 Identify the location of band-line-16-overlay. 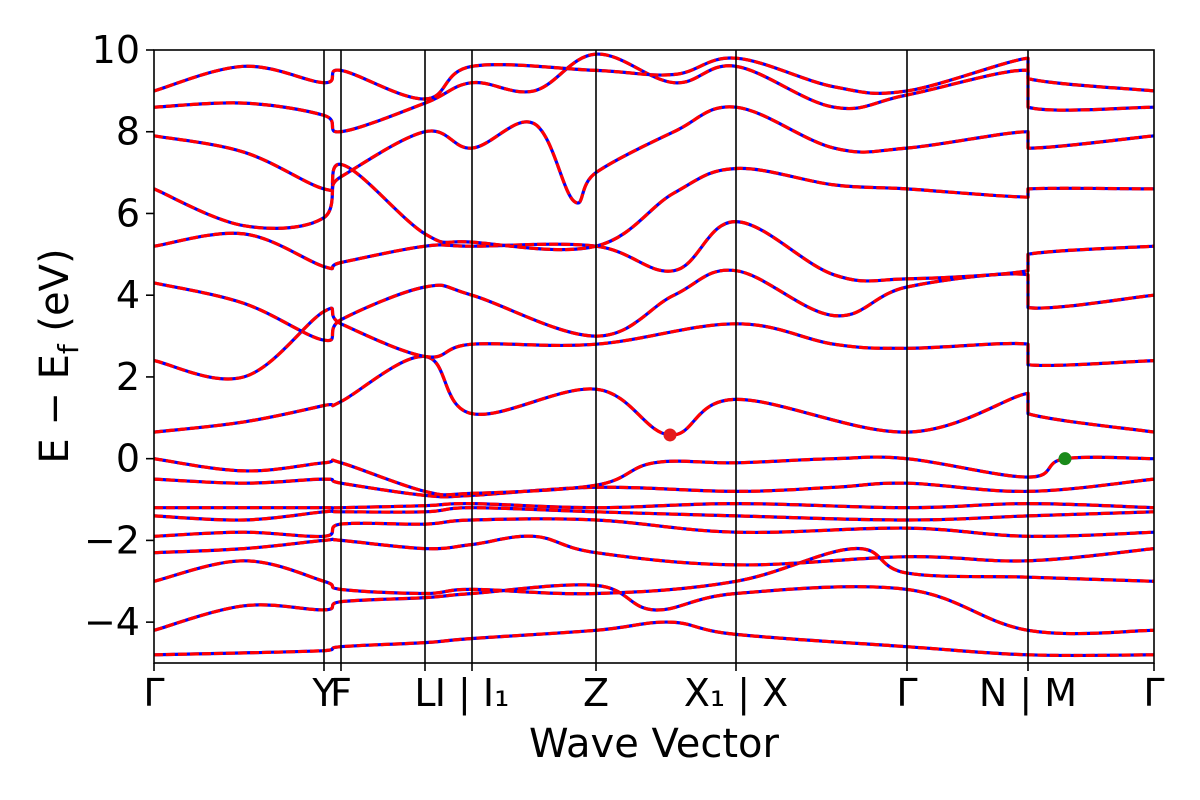
(654, 93).